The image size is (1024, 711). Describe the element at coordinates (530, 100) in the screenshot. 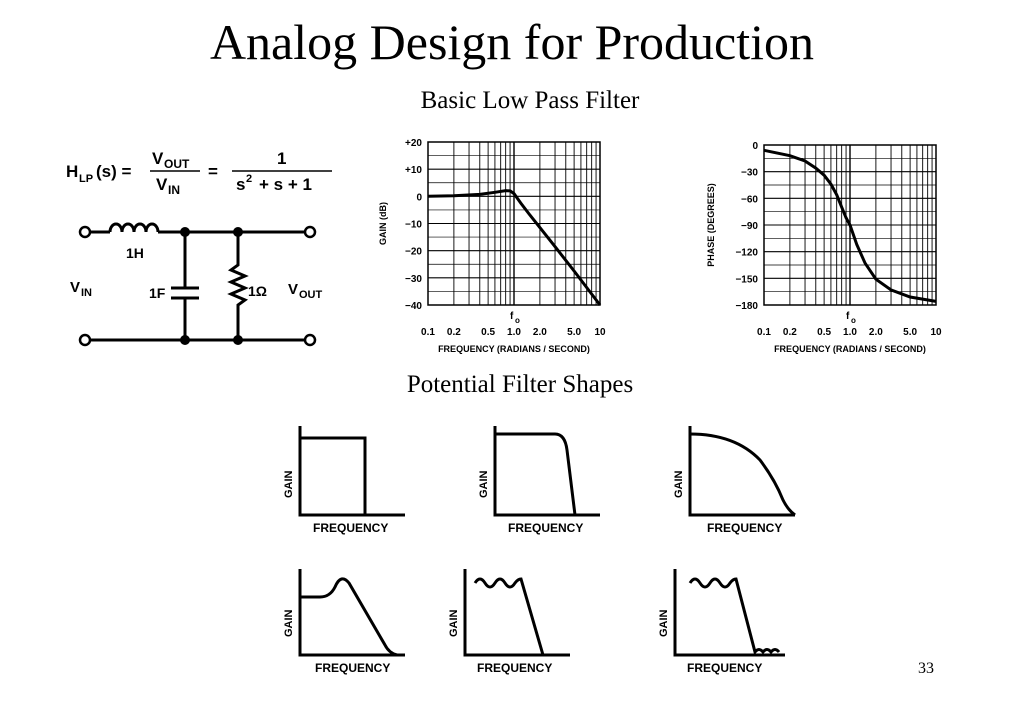

I see `section-subtitle-basic-filter: Basic Low Pass Filter` at that location.